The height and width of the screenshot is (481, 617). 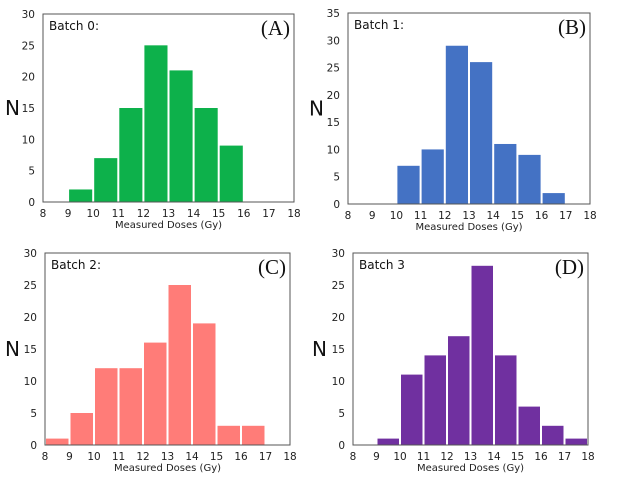 What do you see at coordinates (74, 26) in the screenshot?
I see `batch-title: Batch 0:` at bounding box center [74, 26].